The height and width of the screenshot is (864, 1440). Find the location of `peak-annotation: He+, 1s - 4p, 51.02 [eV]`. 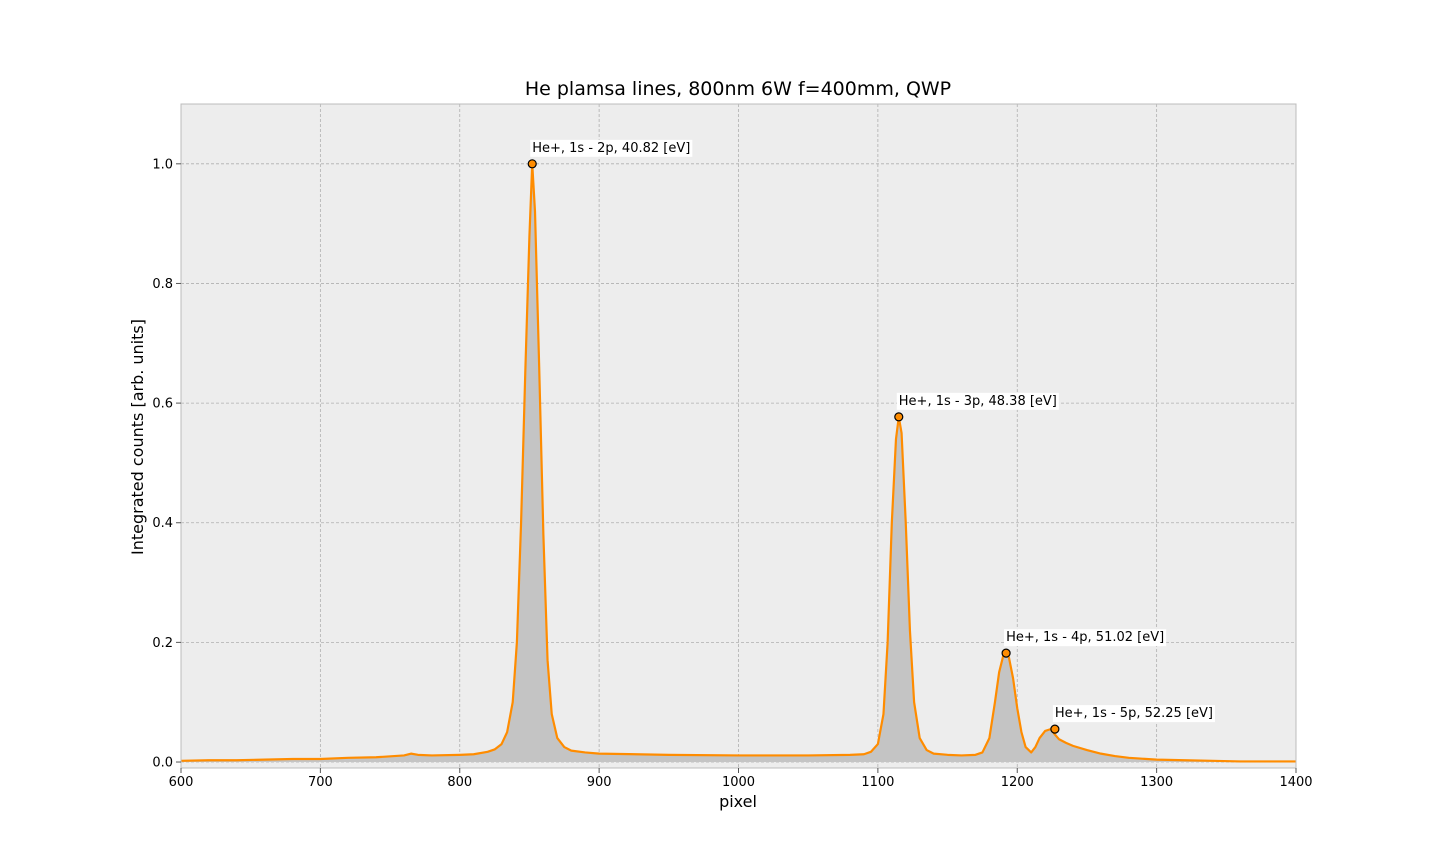

peak-annotation: He+, 1s - 4p, 51.02 [eV] is located at coordinates (1084, 643).